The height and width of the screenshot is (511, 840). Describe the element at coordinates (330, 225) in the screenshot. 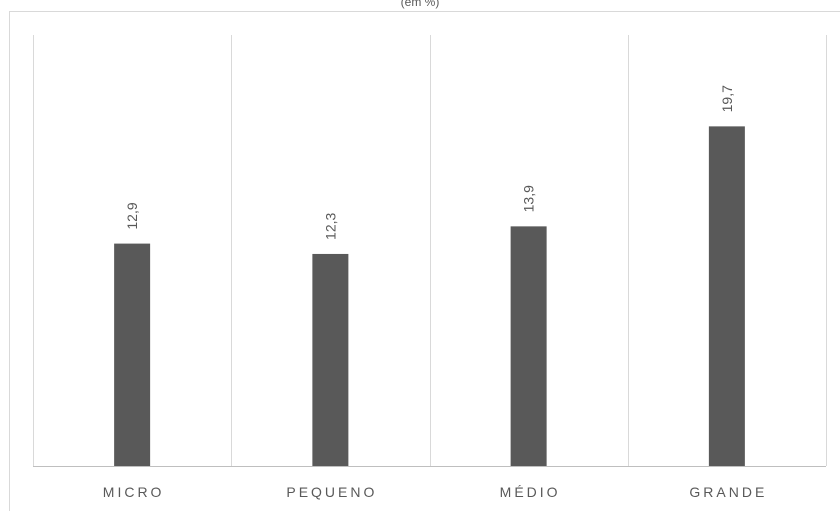

I see `data-label: 12,3` at that location.